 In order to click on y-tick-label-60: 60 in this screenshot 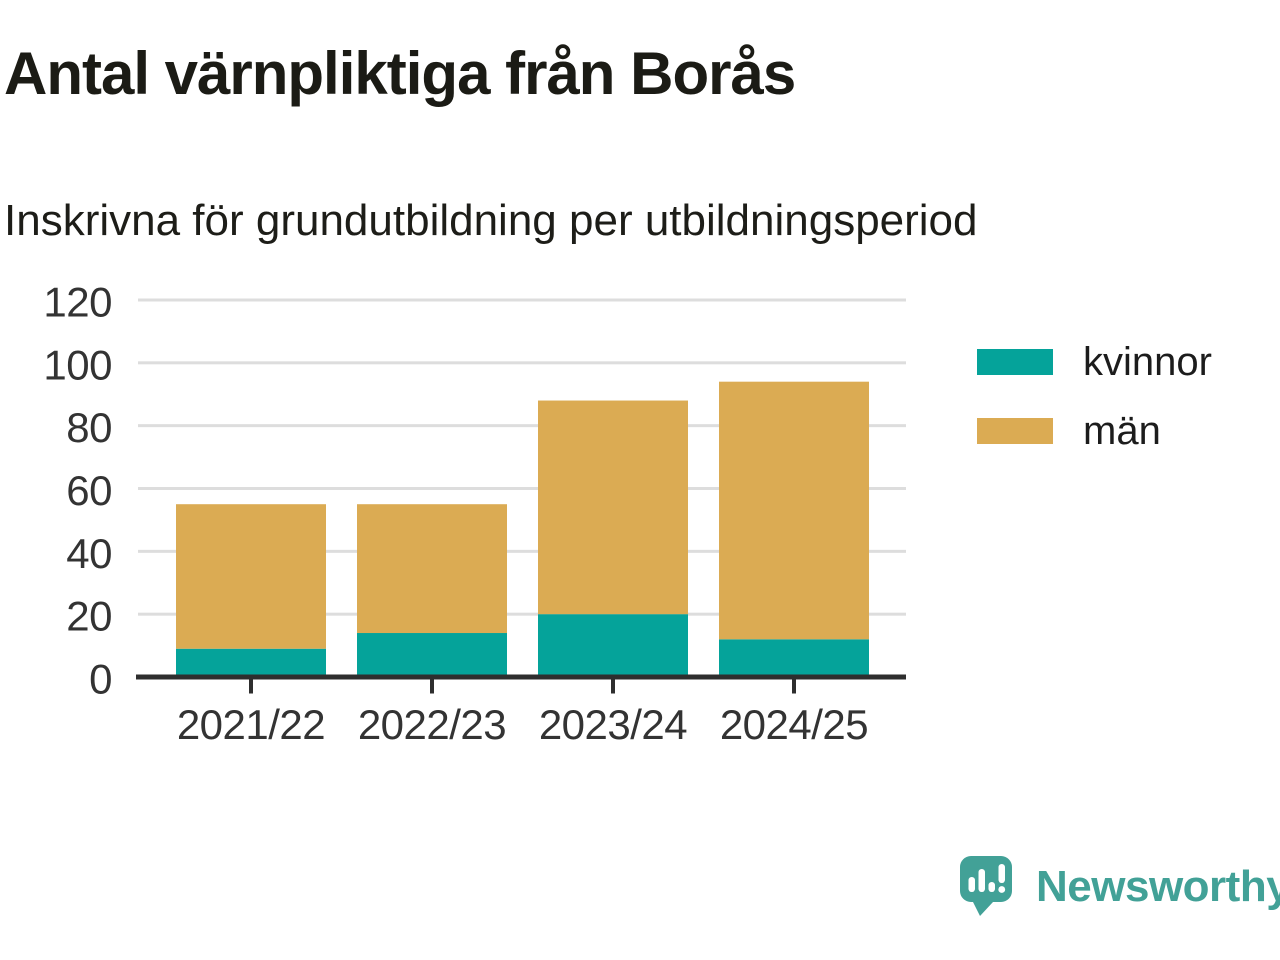, I will do `click(89, 490)`.